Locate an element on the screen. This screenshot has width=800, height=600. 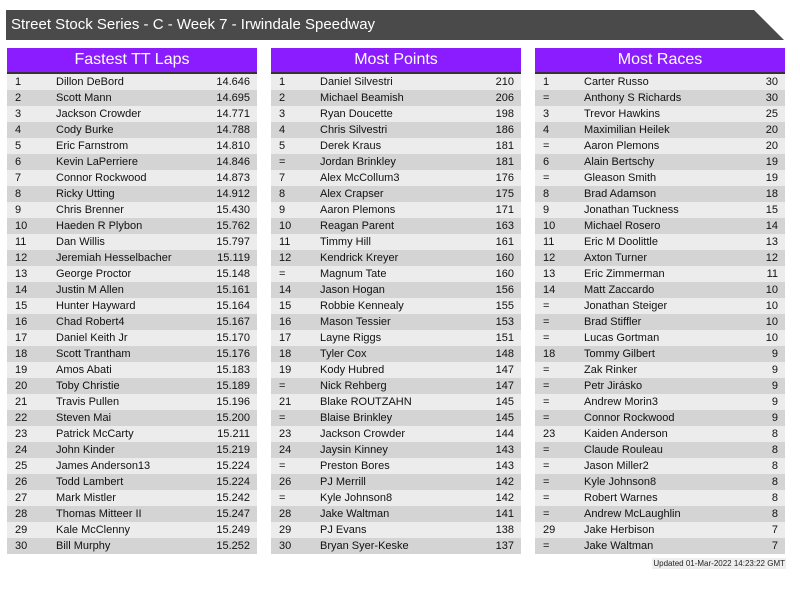
driver-name: Kyle Johnson8 is located at coordinates (356, 498).